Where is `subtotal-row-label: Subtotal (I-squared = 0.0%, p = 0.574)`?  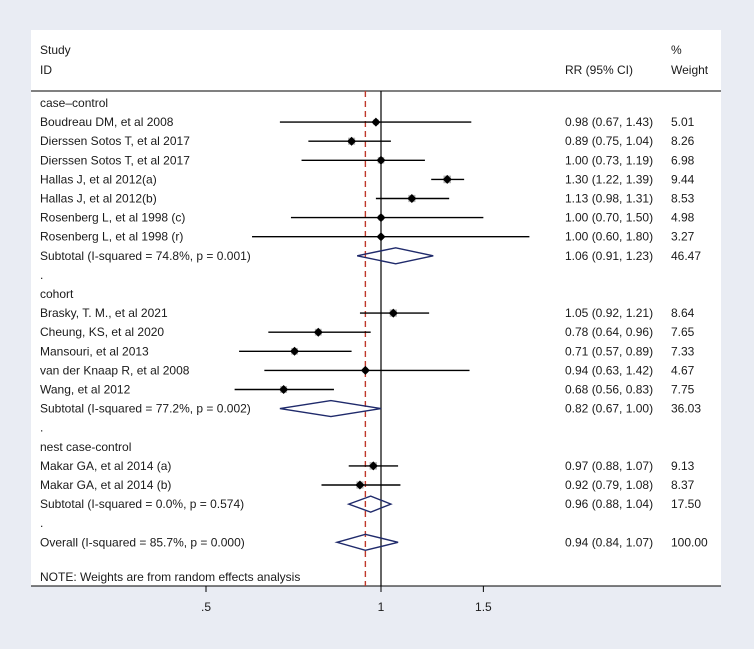 subtotal-row-label: Subtotal (I-squared = 0.0%, p = 0.574) is located at coordinates (142, 504).